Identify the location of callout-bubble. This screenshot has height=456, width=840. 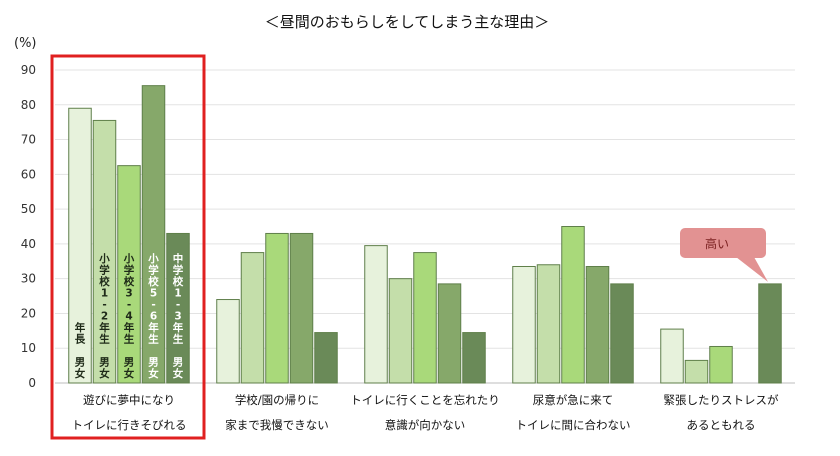
(723, 243).